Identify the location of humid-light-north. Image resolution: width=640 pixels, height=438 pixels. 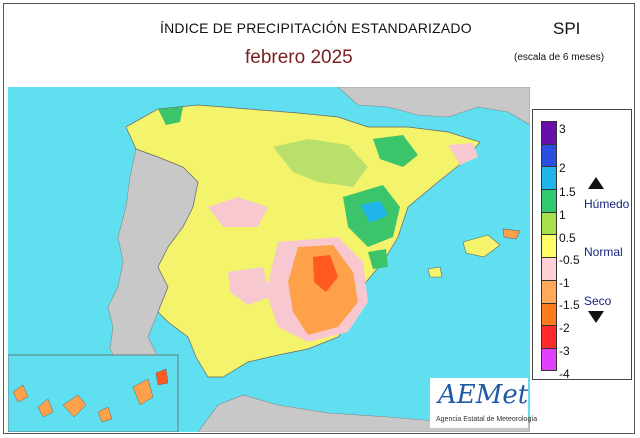
(320, 163).